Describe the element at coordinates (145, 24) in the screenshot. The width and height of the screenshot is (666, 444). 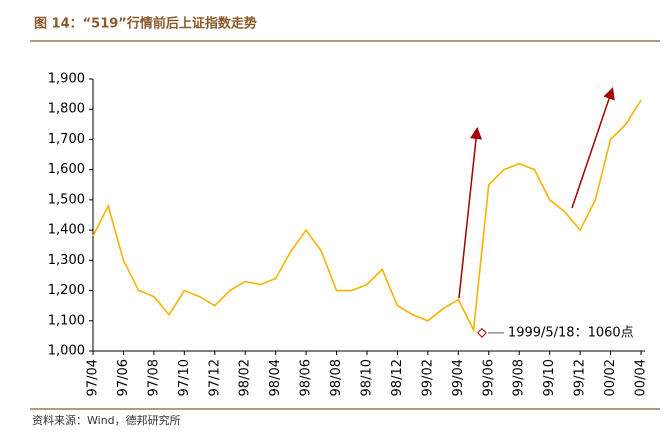
I see `chart-title: 图 14：“519”行情前后上证指数走势` at that location.